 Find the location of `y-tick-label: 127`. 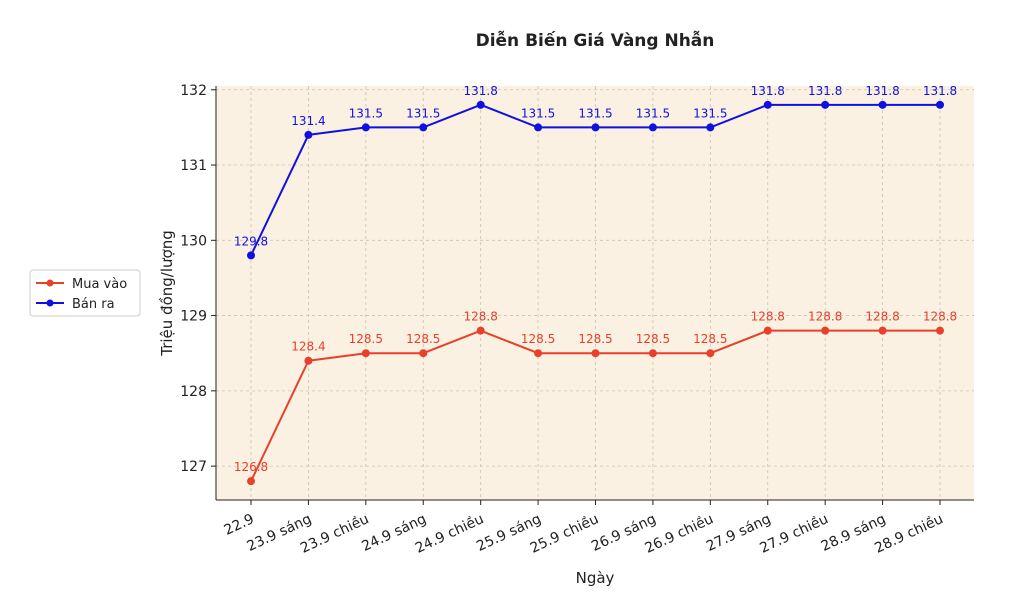

y-tick-label: 127 is located at coordinates (193, 467).